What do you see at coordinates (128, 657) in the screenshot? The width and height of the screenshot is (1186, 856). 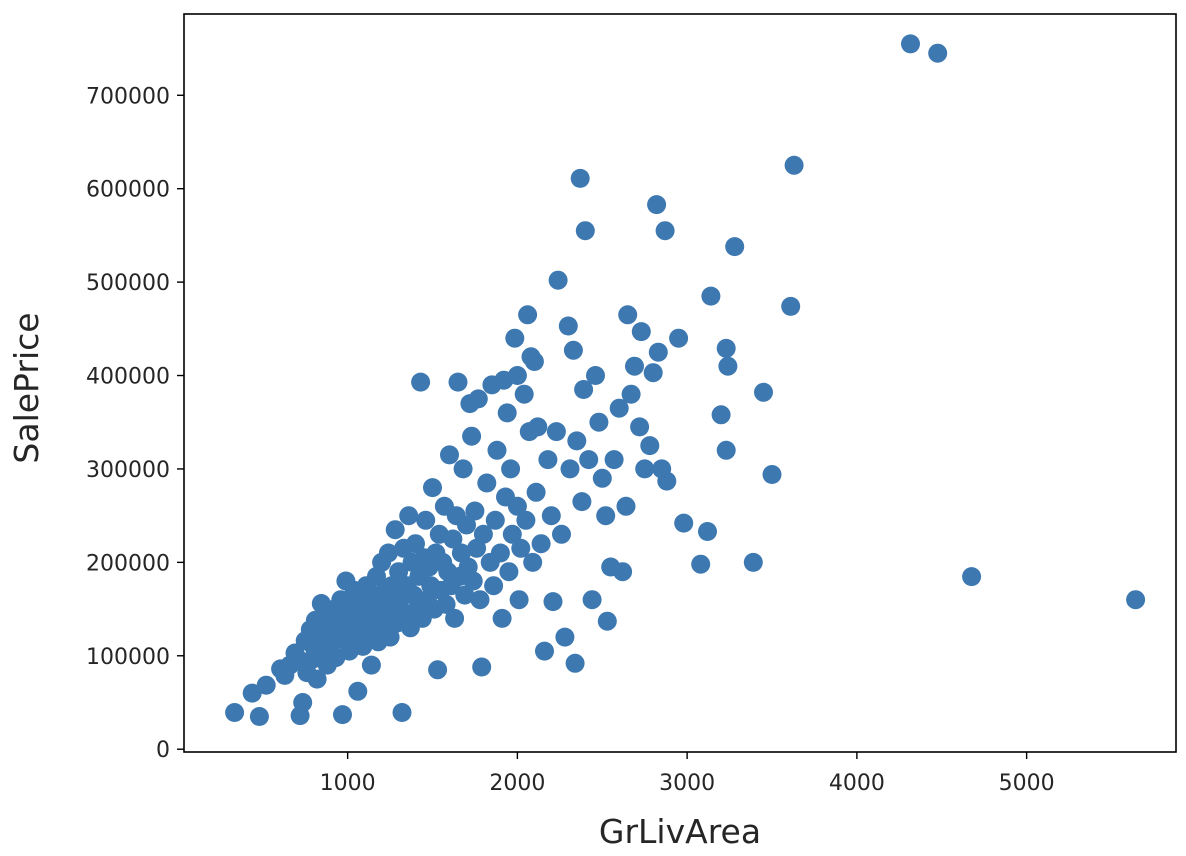 I see `y-tick-label: 100000` at bounding box center [128, 657].